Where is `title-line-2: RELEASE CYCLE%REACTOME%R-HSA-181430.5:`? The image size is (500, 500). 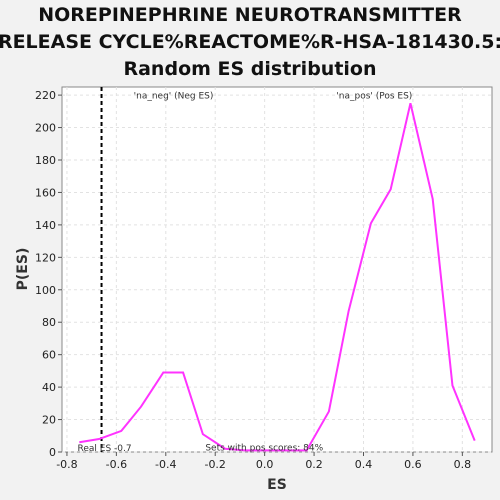 title-line-2: RELEASE CYCLE%REACTOME%R-HSA-181430.5: is located at coordinates (250, 42).